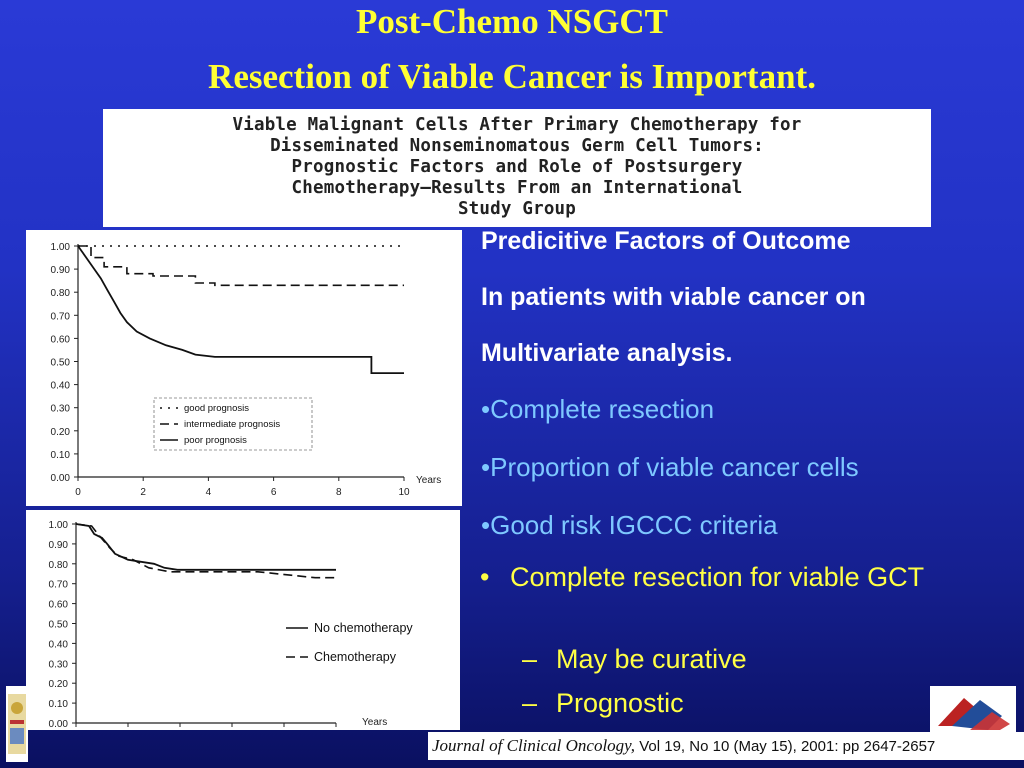  I want to click on legend-label: intermediate prognosis, so click(232, 424).